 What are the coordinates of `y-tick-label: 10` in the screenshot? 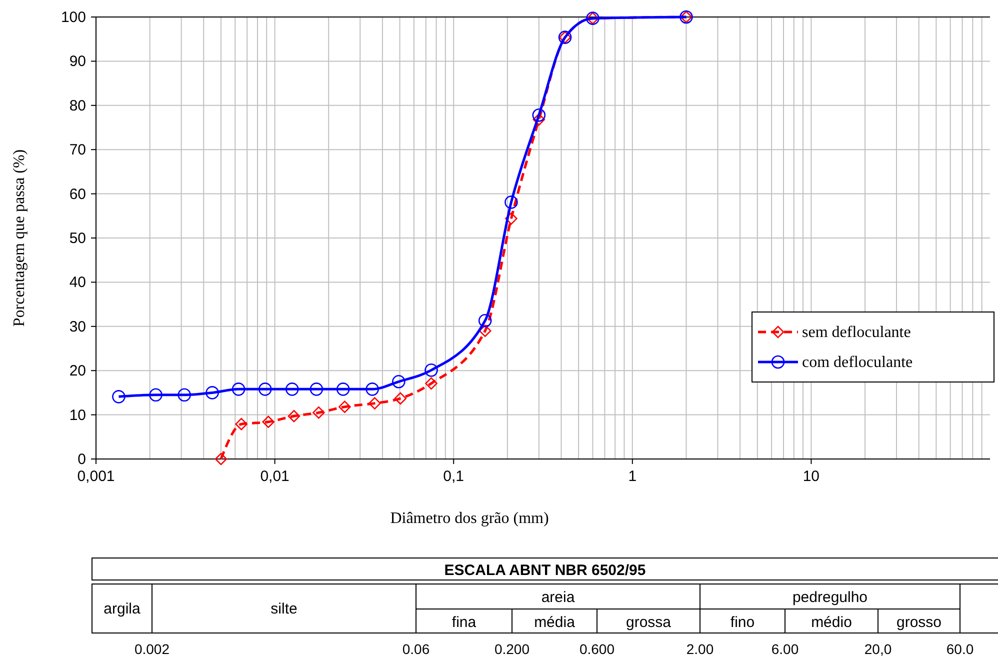 It's located at (77, 415).